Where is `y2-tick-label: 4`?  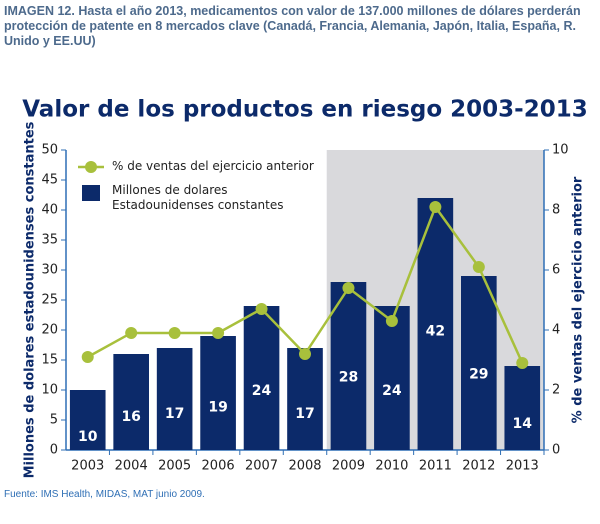 y2-tick-label: 4 is located at coordinates (556, 330).